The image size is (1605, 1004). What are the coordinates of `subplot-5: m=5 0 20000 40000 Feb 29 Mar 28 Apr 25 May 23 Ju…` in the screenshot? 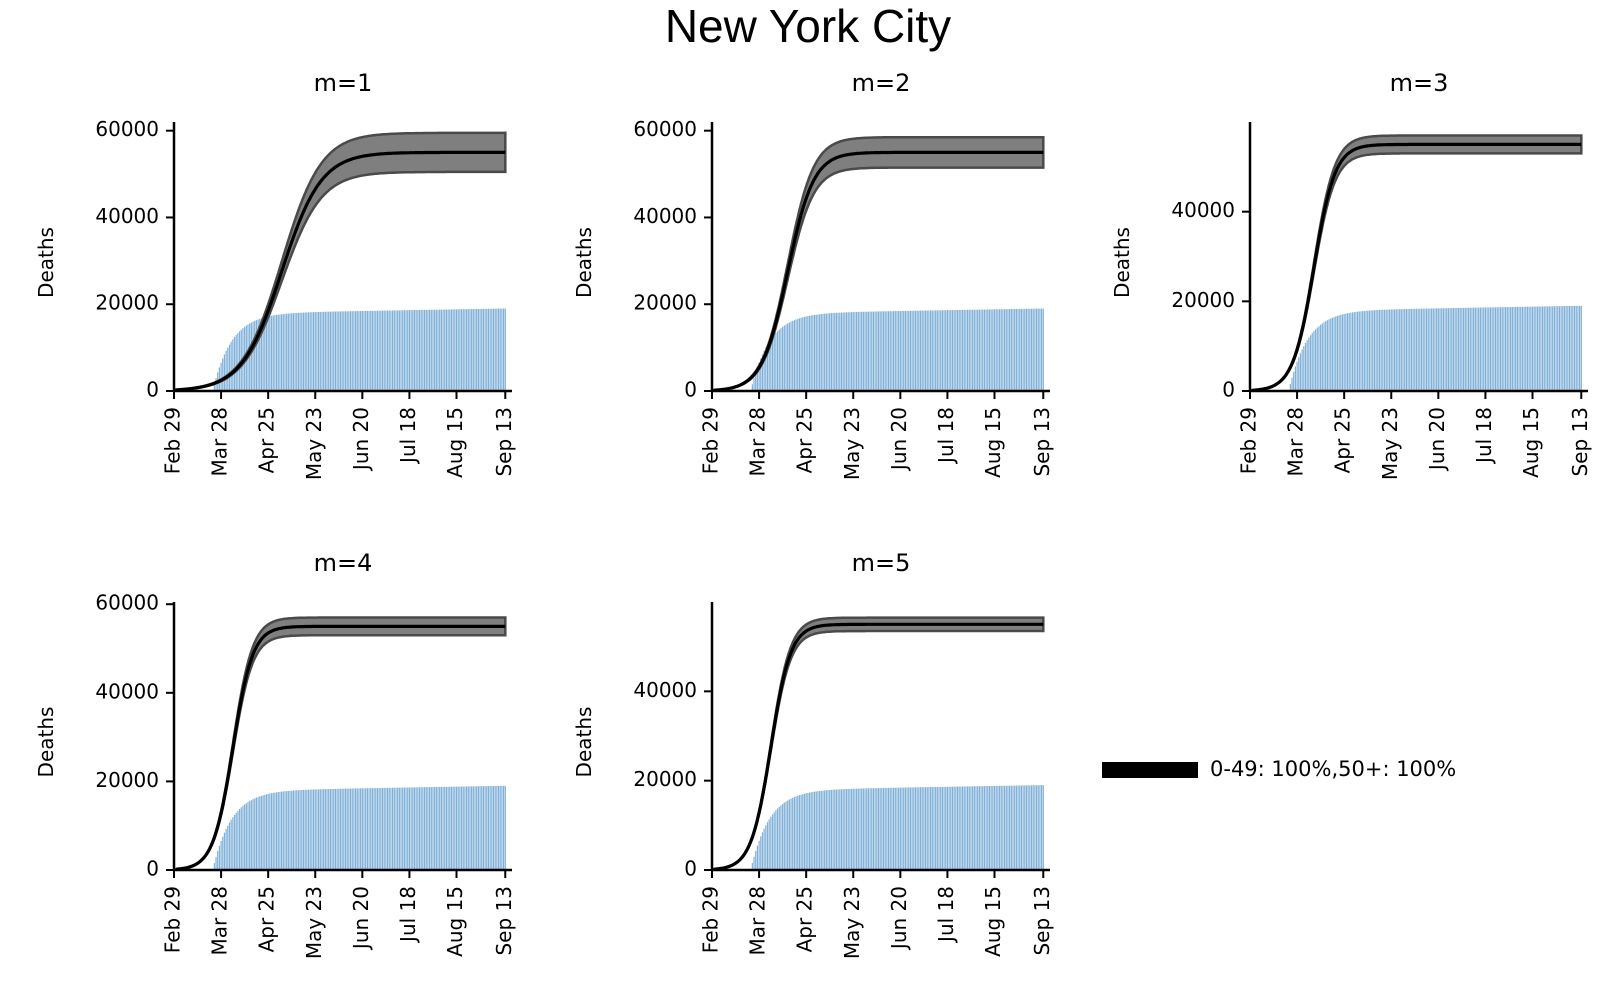 It's located at (813, 754).